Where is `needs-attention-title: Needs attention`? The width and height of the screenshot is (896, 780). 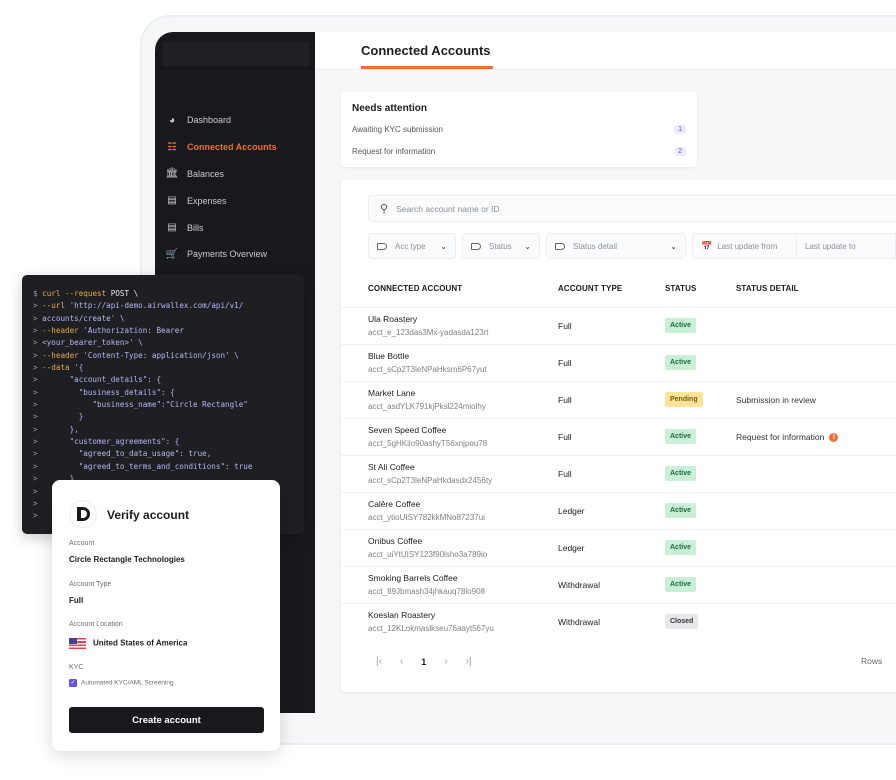 needs-attention-title: Needs attention is located at coordinates (390, 108).